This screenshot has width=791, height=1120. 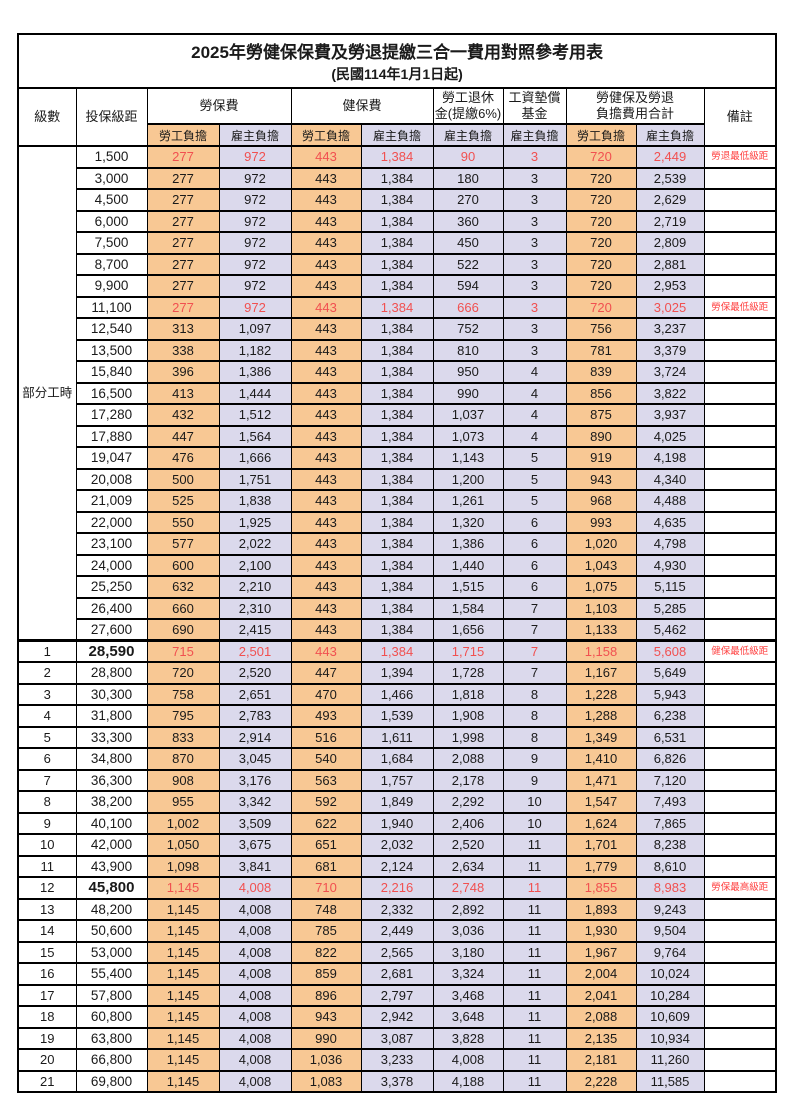 I want to click on health-employer-cell: 2,681, so click(x=397, y=974).